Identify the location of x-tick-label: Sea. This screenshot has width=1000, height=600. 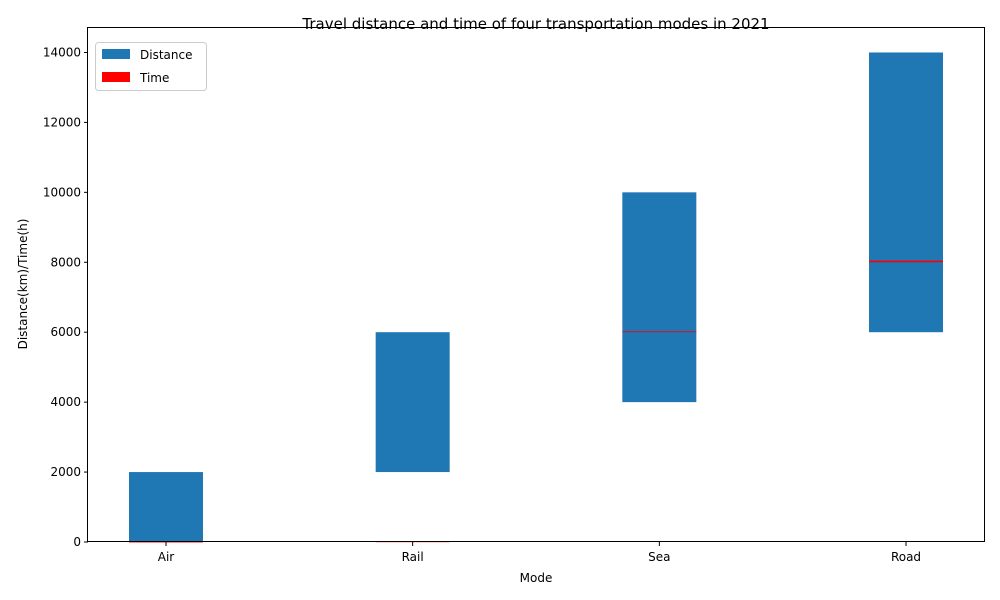
(659, 557).